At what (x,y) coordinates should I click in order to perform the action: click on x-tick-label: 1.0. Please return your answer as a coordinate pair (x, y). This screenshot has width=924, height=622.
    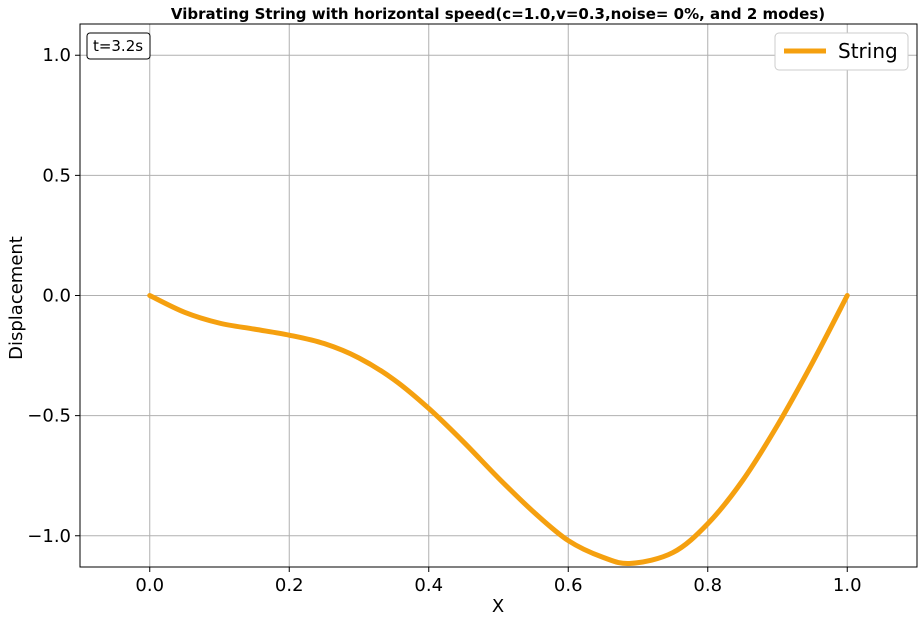
    Looking at the image, I should click on (847, 585).